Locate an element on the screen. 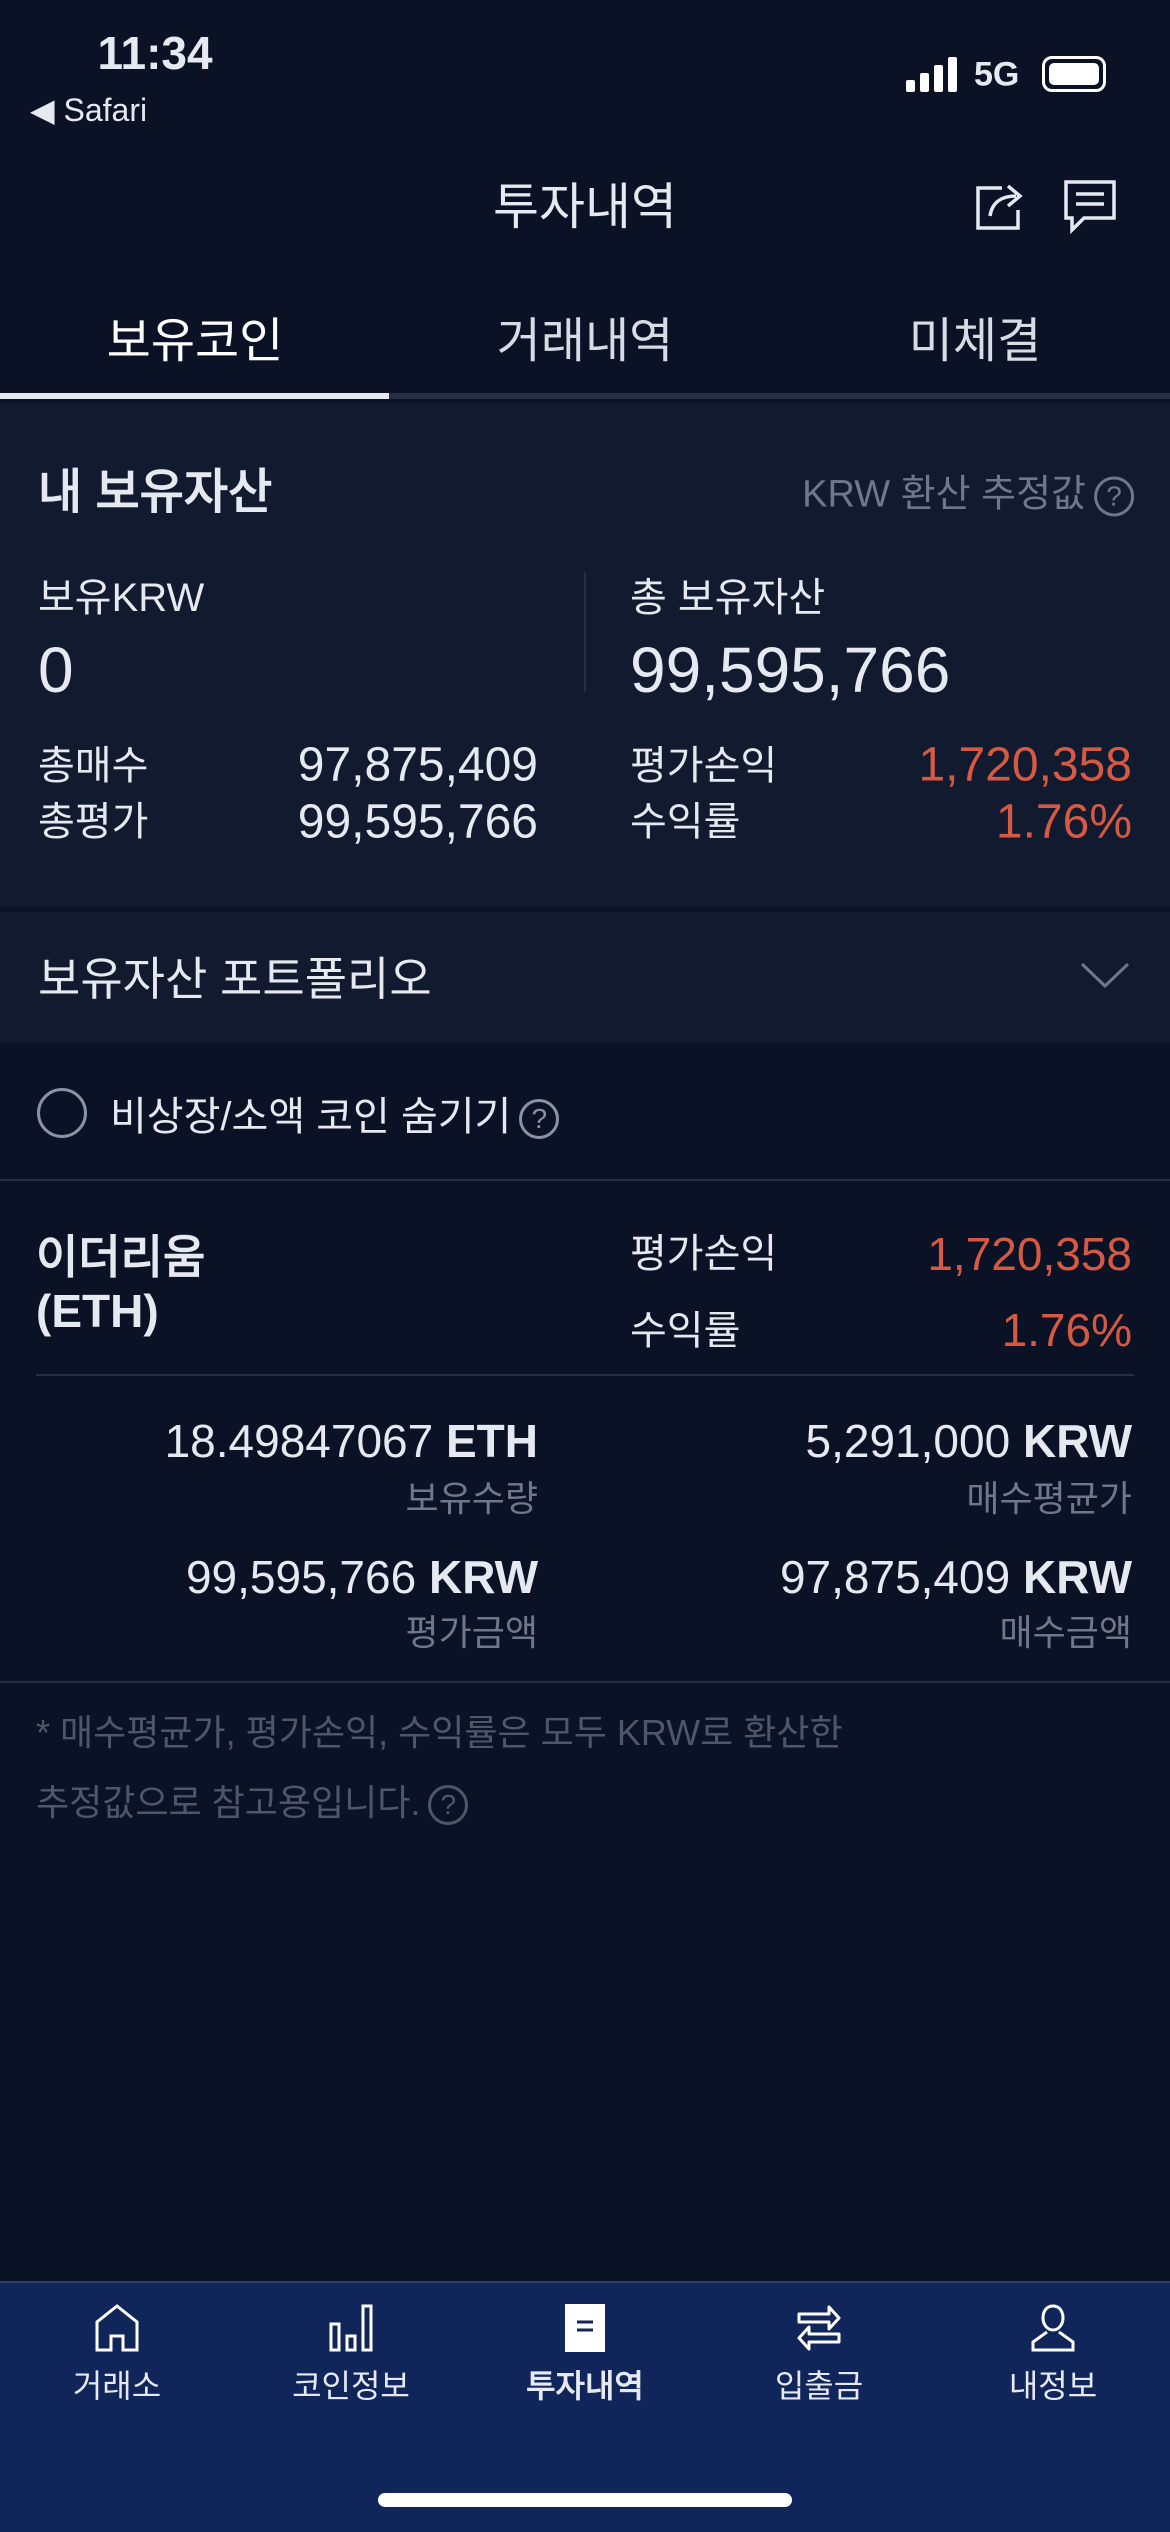  quantity-number: 18.49847067 is located at coordinates (299, 1441).